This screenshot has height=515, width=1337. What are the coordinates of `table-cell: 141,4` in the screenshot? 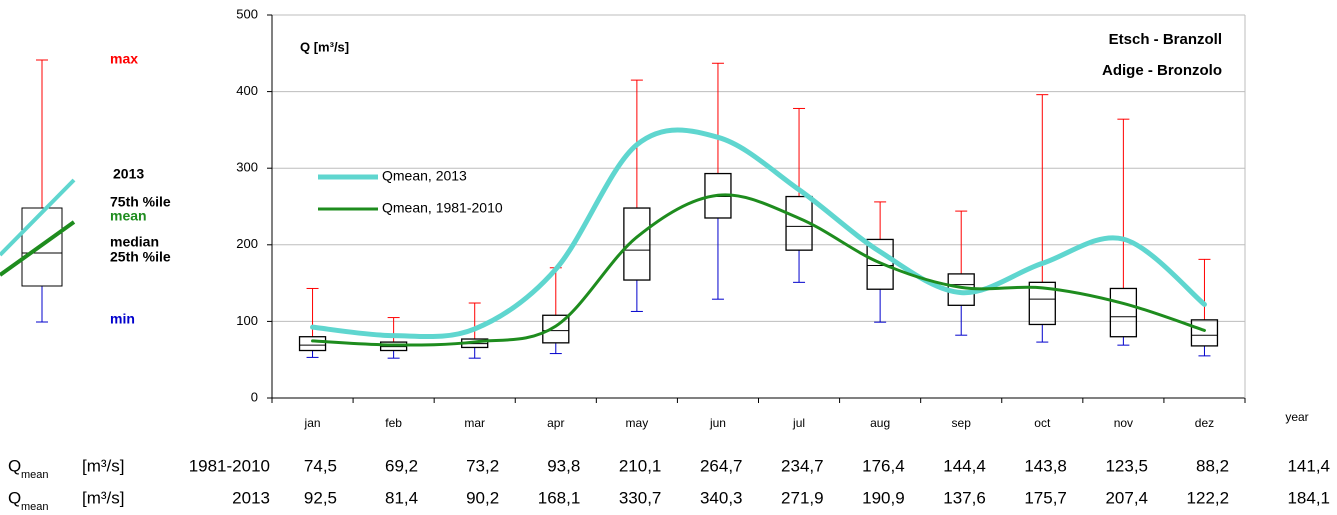 It's located at (1308, 465).